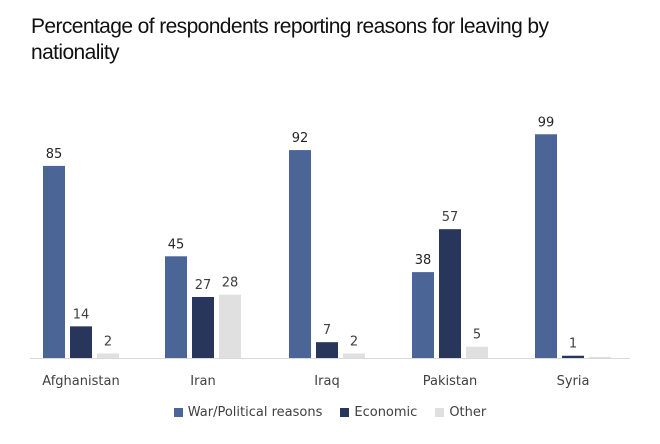 This screenshot has height=444, width=660. What do you see at coordinates (573, 356) in the screenshot?
I see `bar-syria-economic` at bounding box center [573, 356].